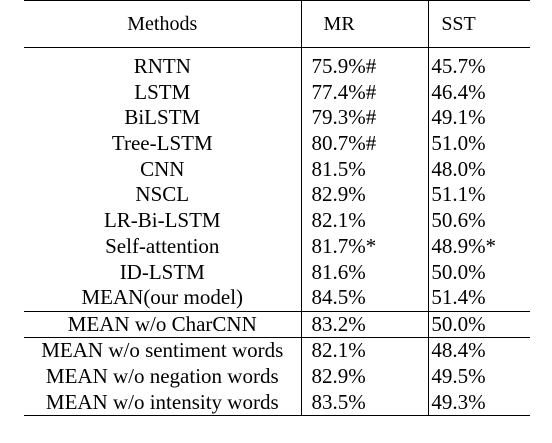  I want to click on table-row: MEAN w/o negation words 82.9% 49.5%, so click(277, 377).